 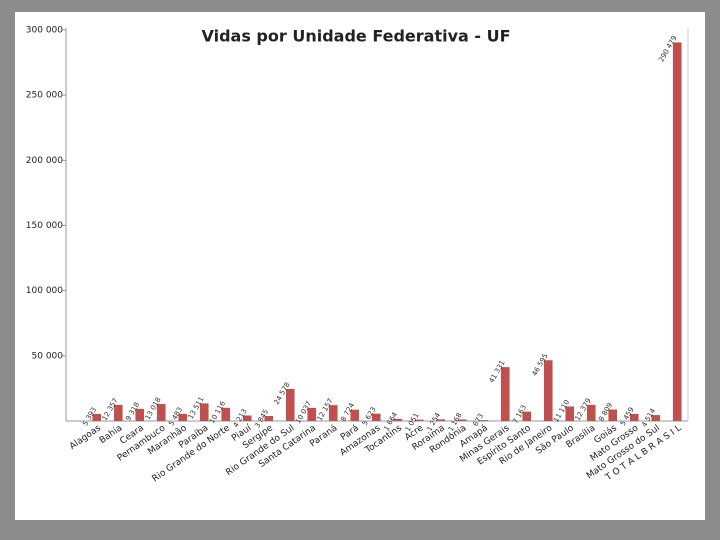 I want to click on chart-title: Vidas por Unidade Federativa - UF, so click(x=355, y=36).